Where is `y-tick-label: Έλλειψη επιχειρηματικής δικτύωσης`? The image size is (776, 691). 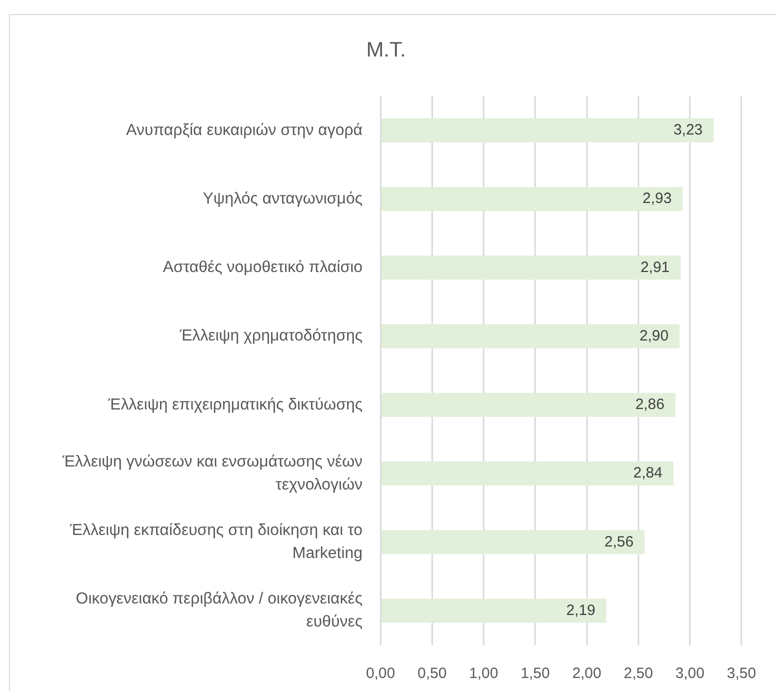 y-tick-label: Έλλειψη επιχειρηματικής δικτύωσης is located at coordinates (235, 405).